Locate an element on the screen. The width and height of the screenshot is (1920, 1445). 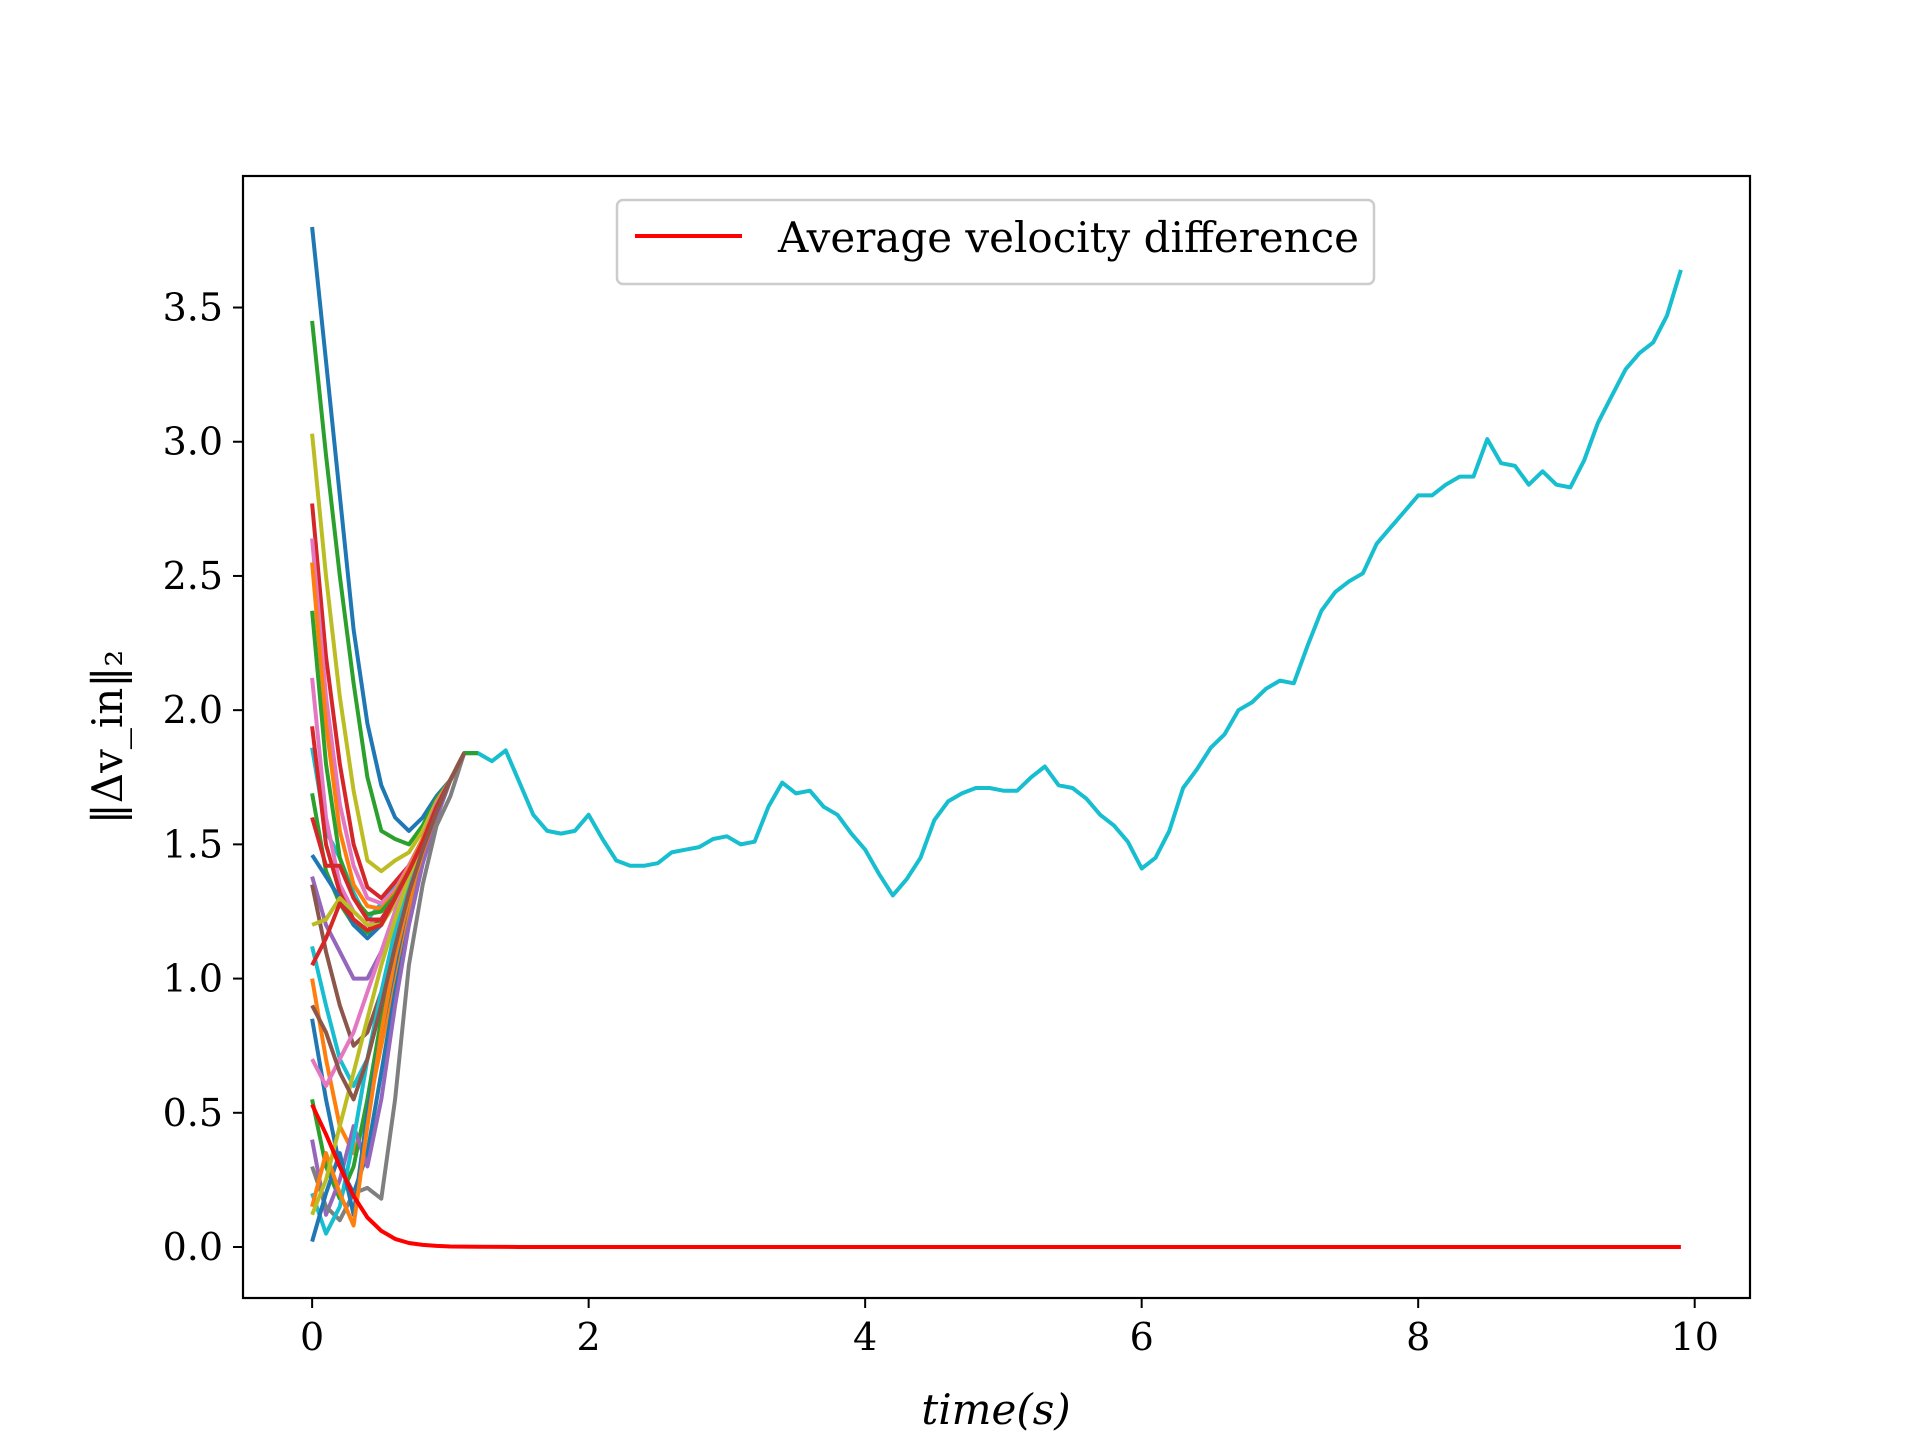
legend-box is located at coordinates (995, 242).